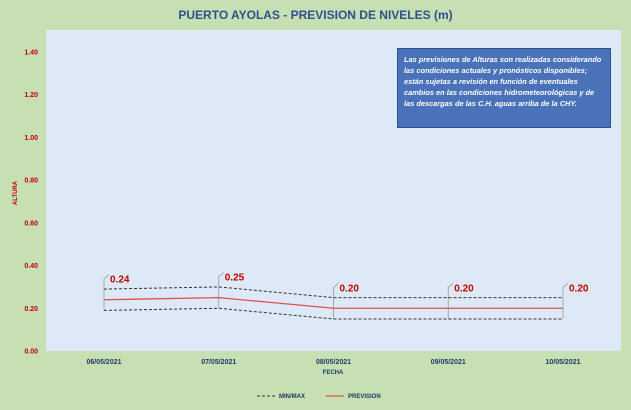  I want to click on series-max-line, so click(333, 292).